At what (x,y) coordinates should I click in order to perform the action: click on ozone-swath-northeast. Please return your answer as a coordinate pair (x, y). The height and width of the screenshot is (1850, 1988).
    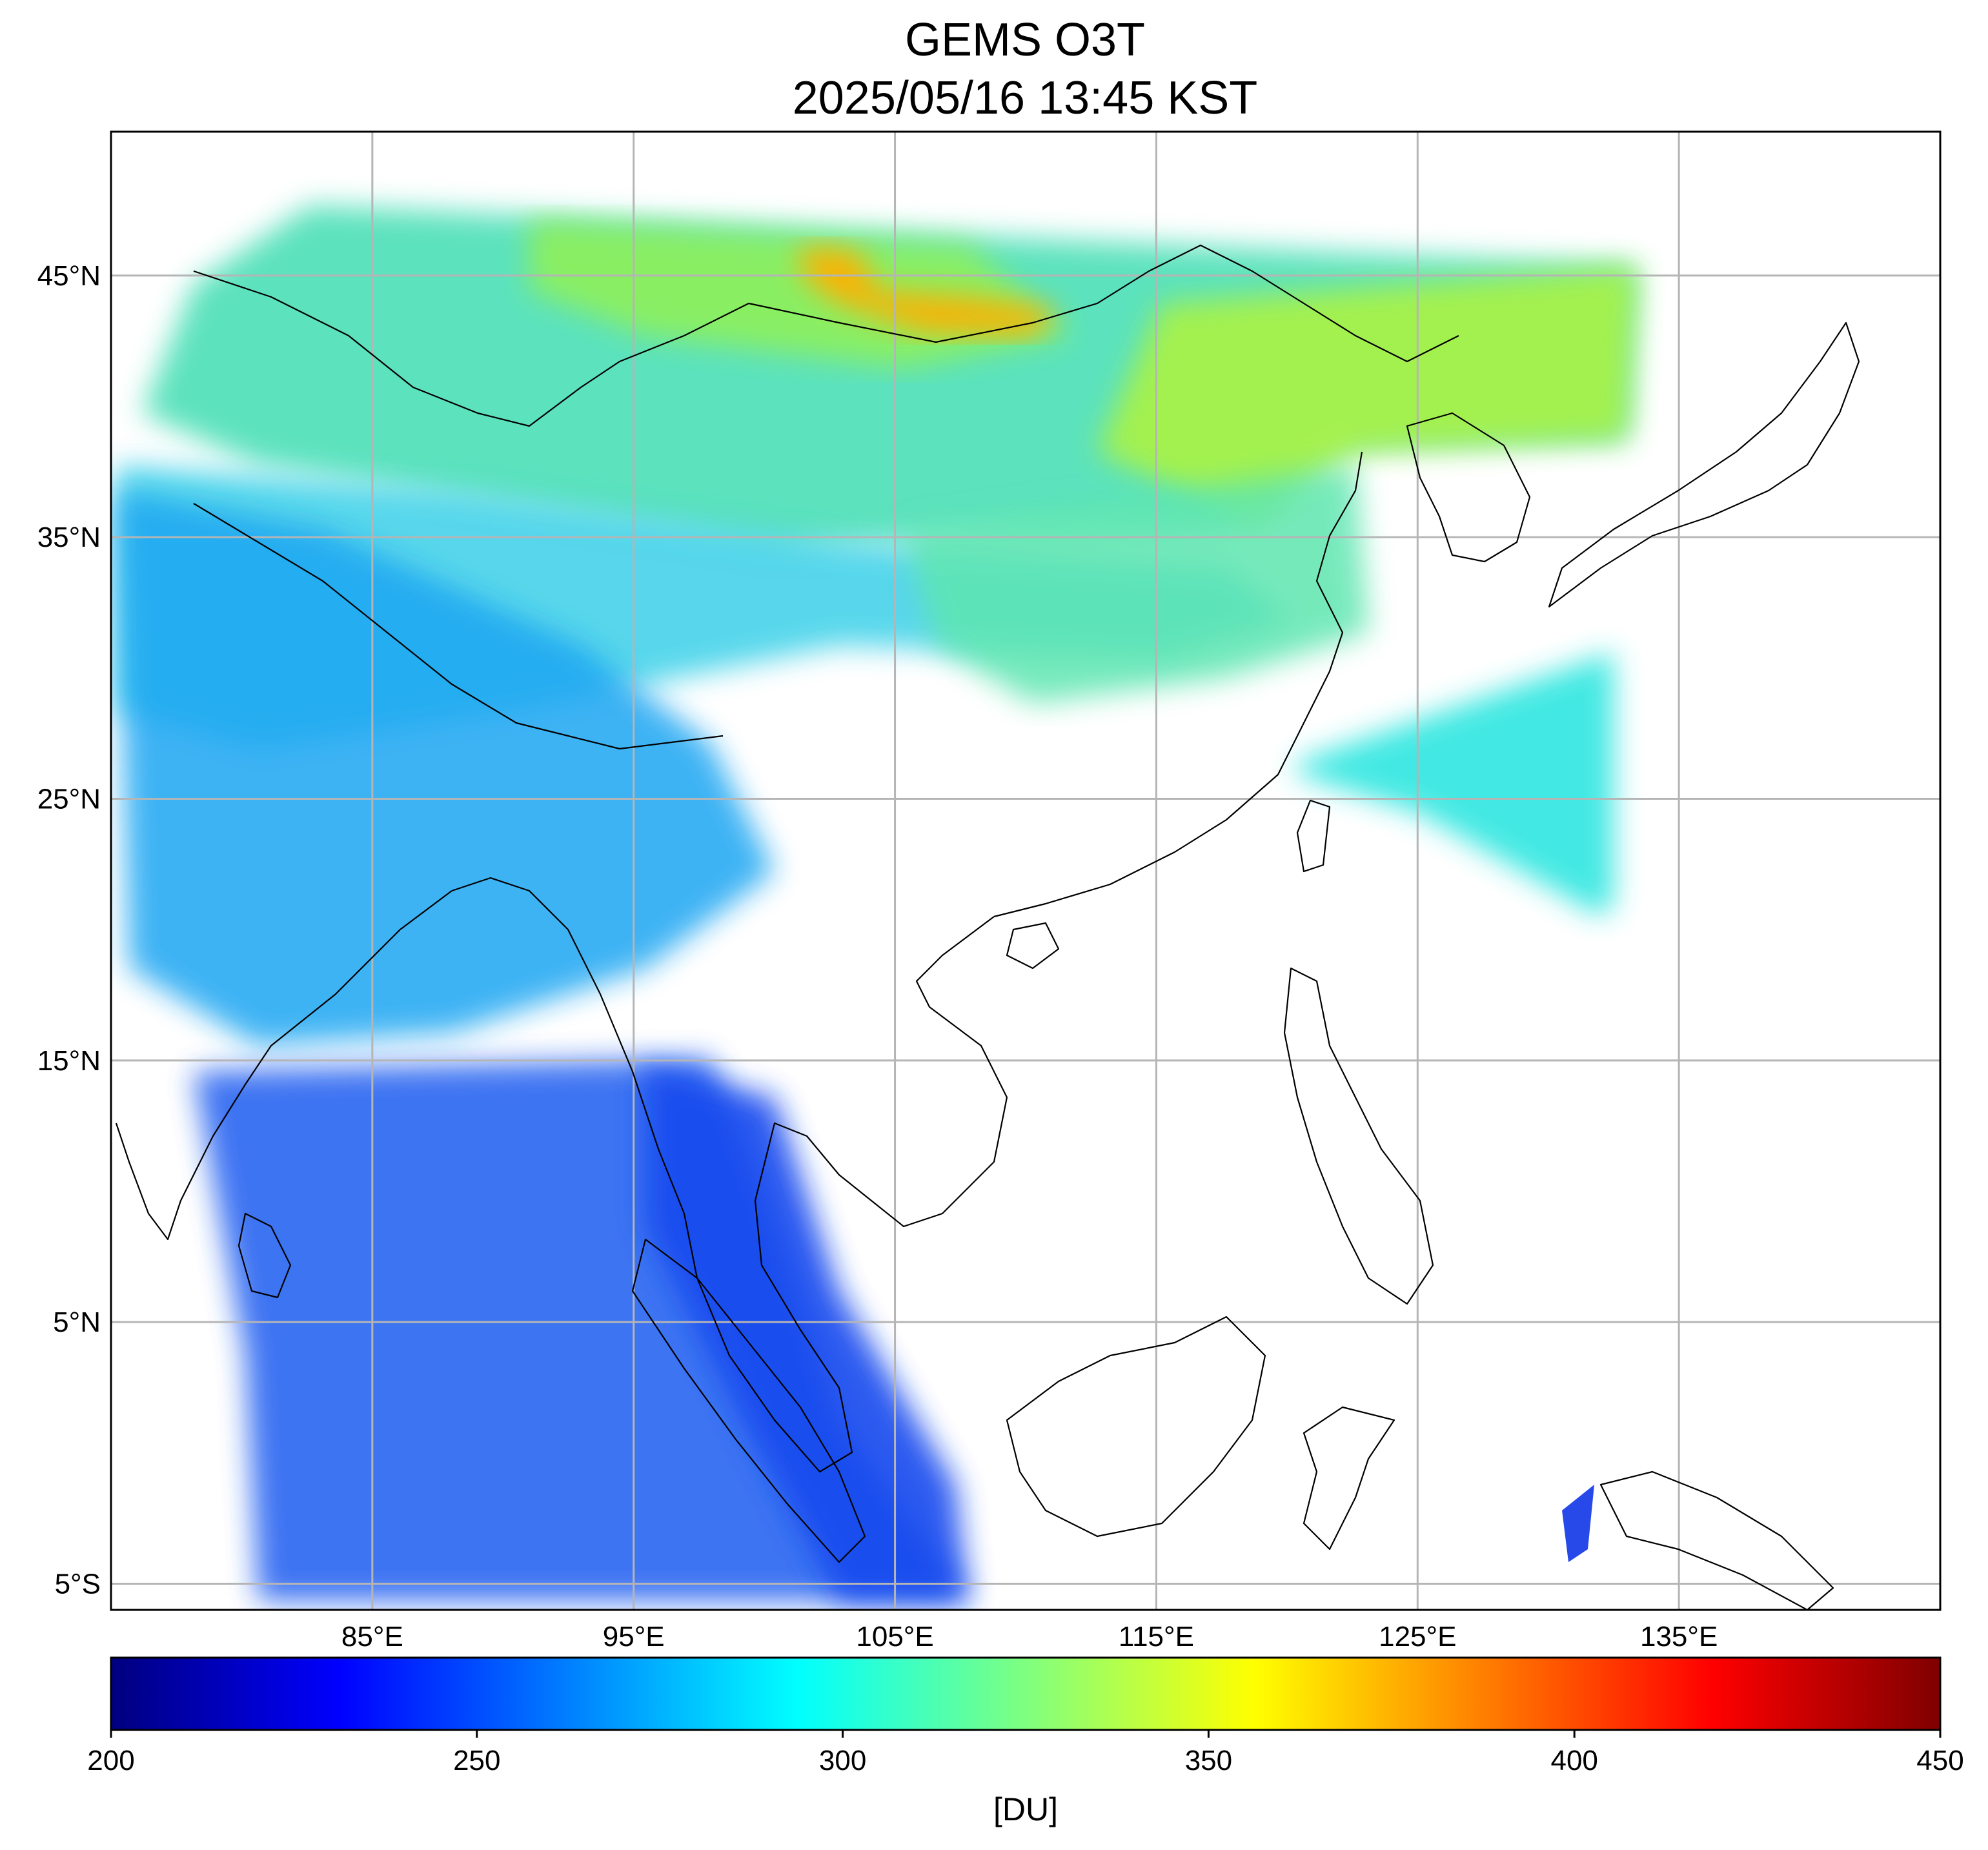
    Looking at the image, I should click on (1366, 397).